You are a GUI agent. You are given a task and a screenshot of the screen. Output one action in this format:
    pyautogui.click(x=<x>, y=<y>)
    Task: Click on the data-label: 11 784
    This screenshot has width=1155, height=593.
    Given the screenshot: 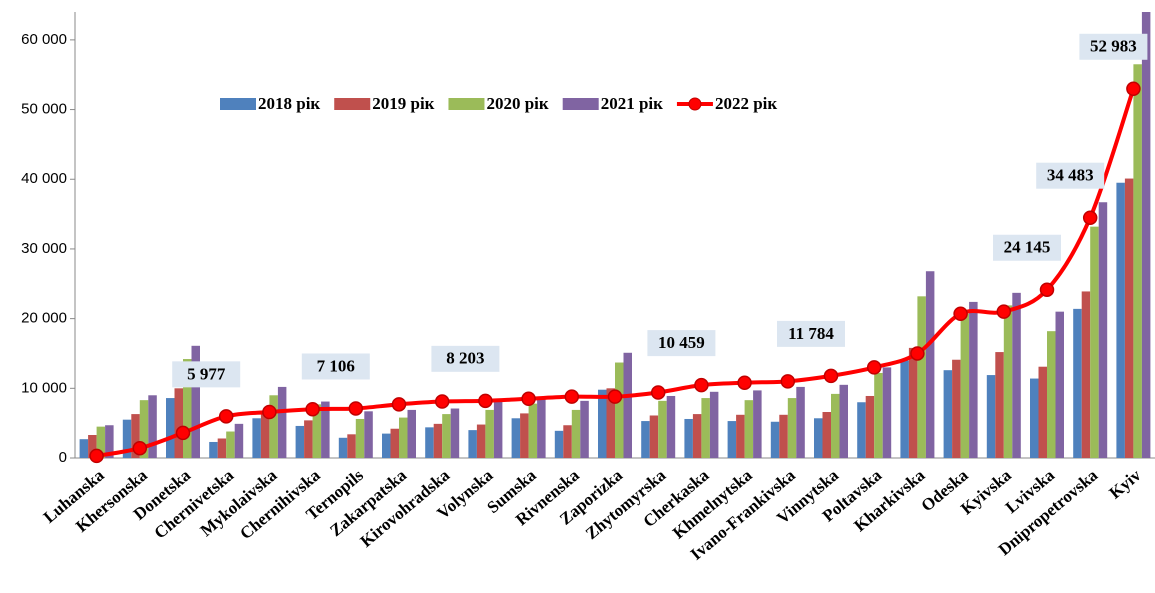 What is the action you would take?
    pyautogui.click(x=811, y=333)
    